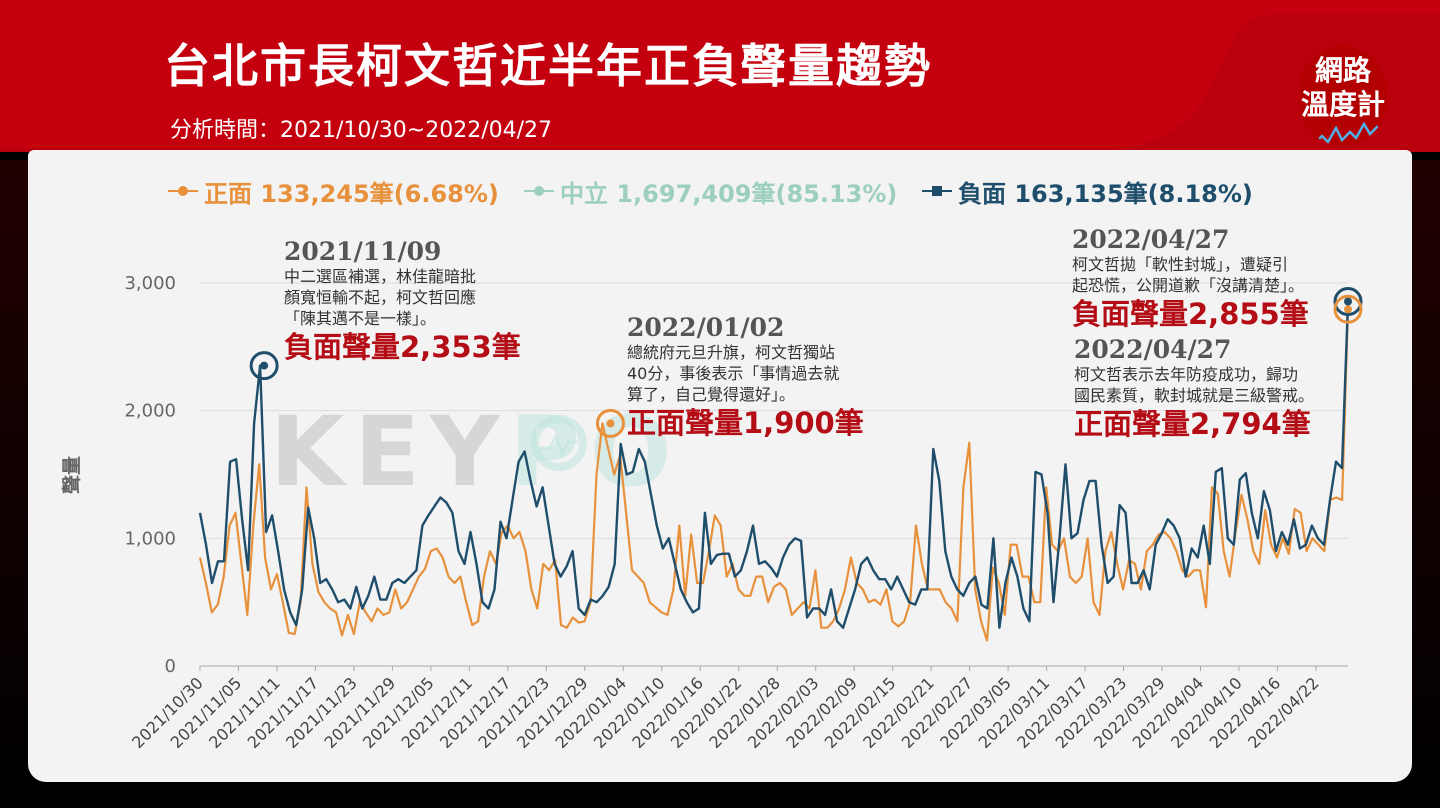 The height and width of the screenshot is (808, 1440). Describe the element at coordinates (170, 666) in the screenshot. I see `y-tick-label: 0` at that location.